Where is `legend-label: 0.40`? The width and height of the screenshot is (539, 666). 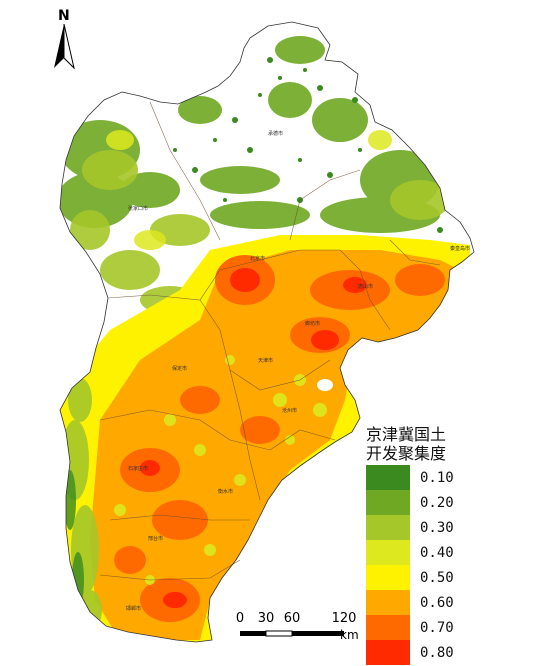
legend-label: 0.40 is located at coordinates (437, 552).